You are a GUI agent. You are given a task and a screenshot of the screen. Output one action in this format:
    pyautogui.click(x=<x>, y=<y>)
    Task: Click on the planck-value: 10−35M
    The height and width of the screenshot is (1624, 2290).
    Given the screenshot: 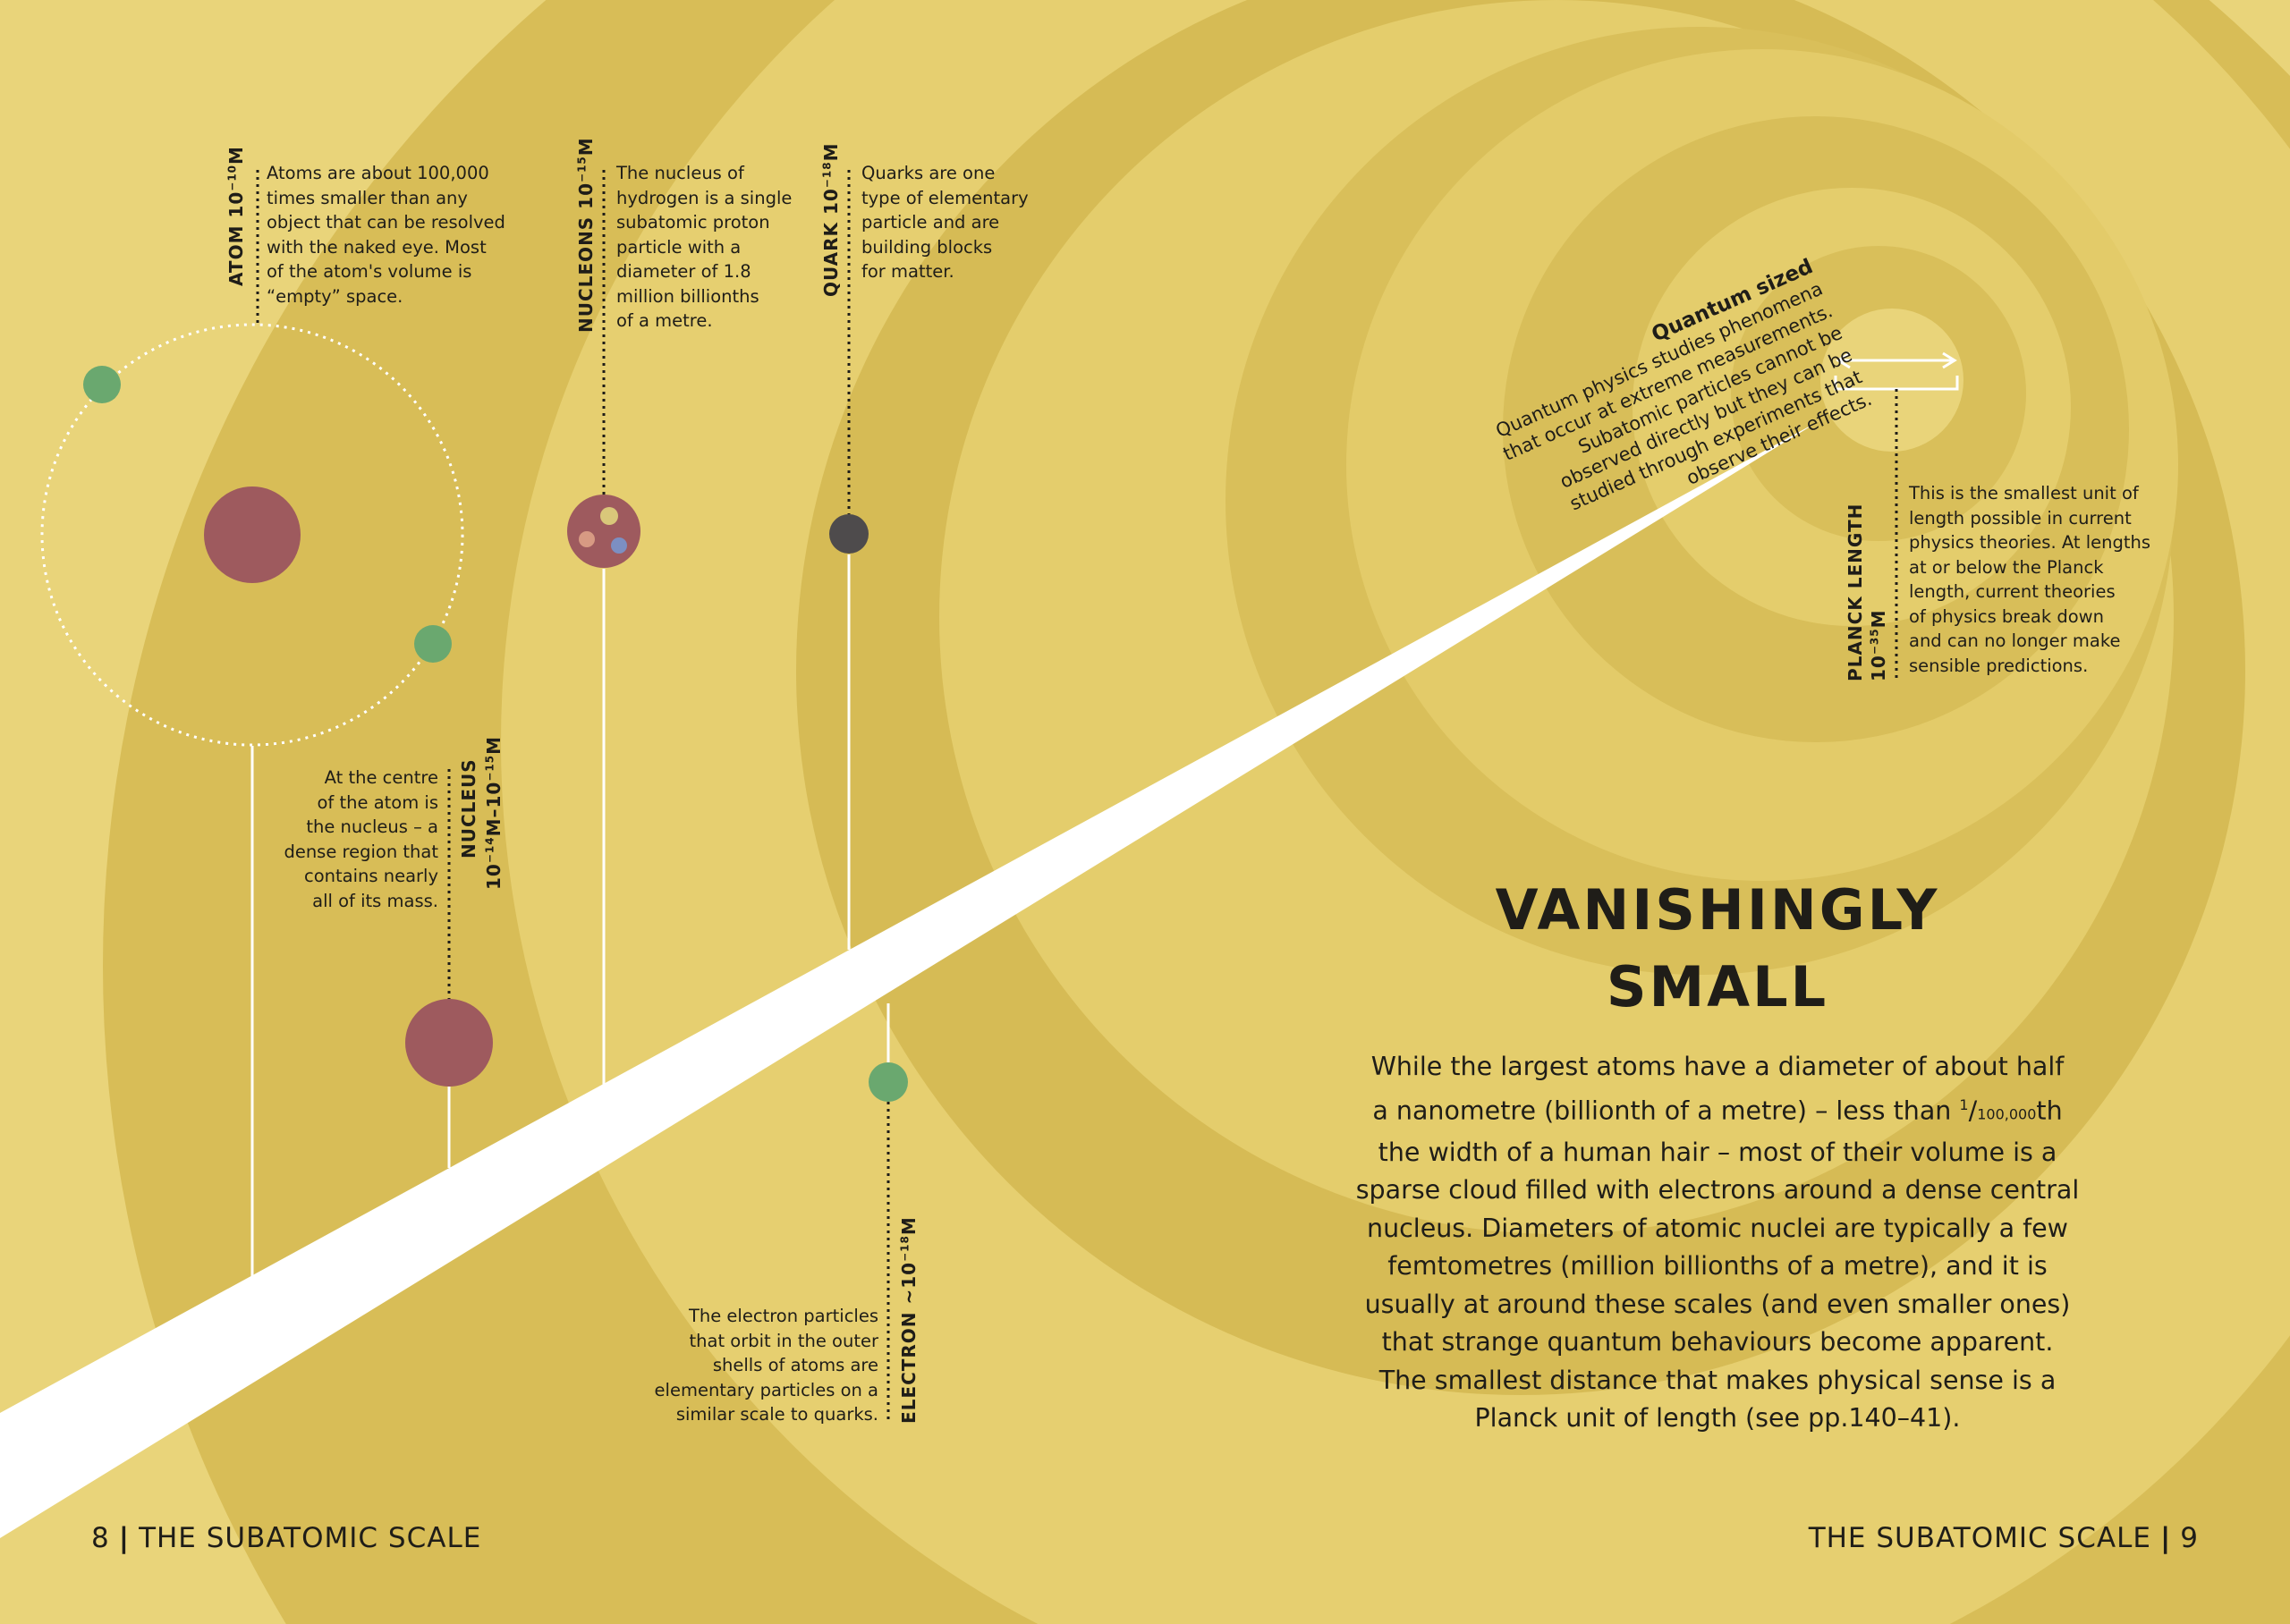 What is the action you would take?
    pyautogui.click(x=1878, y=645)
    